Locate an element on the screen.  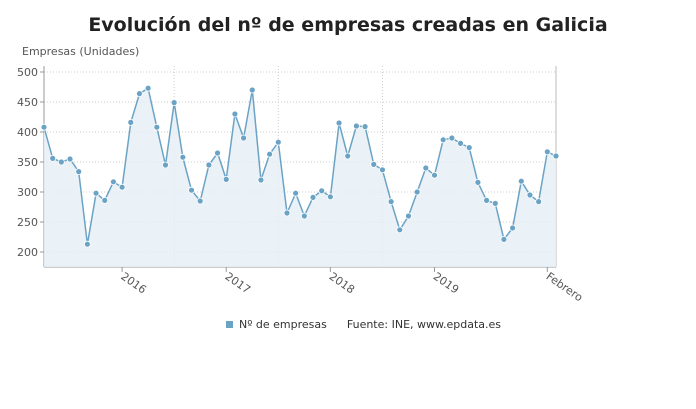
y-ticks: 200 250 300 350 400 450 500 is located at coordinates (30, 162).